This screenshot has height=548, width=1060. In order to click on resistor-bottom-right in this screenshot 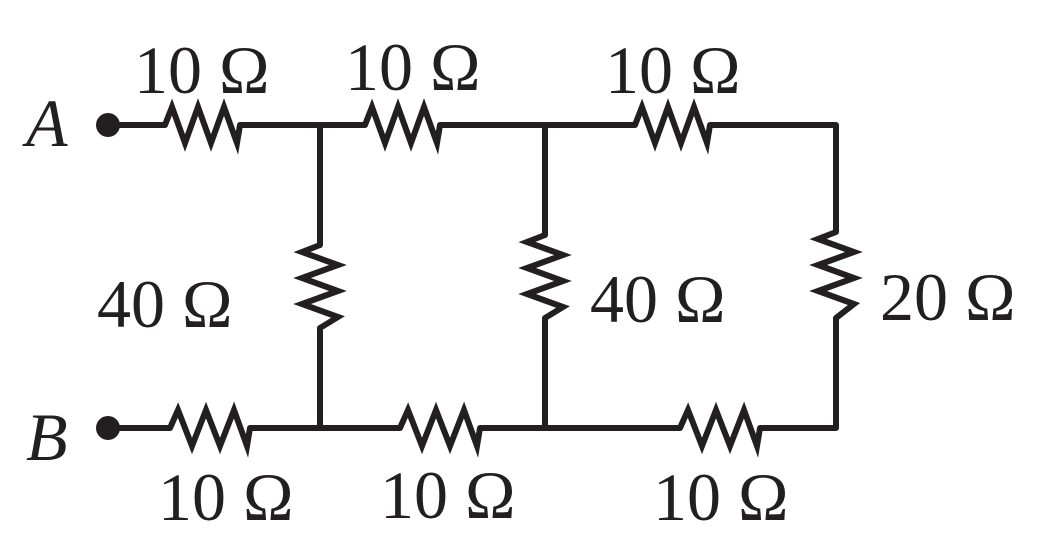, I will do `click(720, 429)`.